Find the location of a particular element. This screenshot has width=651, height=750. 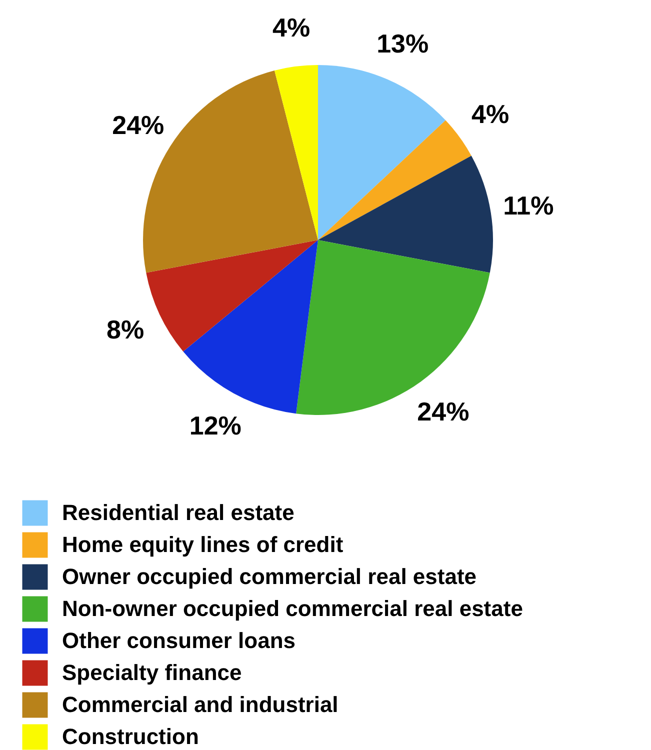

legend-label: Construction is located at coordinates (130, 736).